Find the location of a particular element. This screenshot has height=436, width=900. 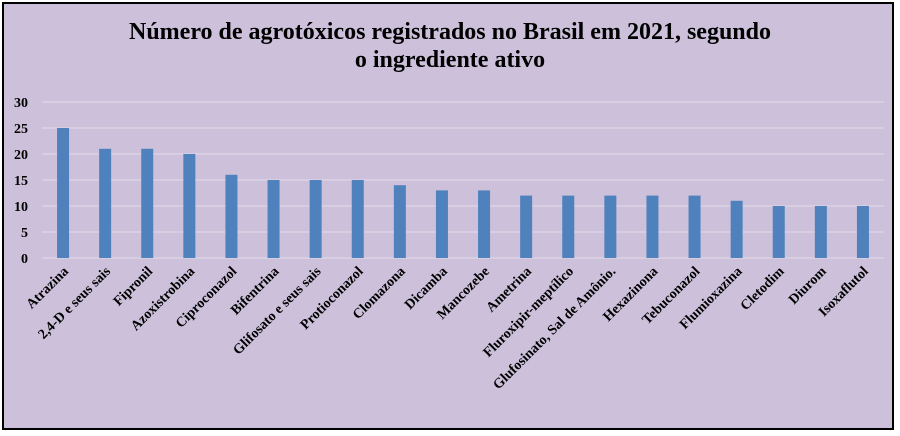

y-tick-label: 10 is located at coordinates (21, 207).